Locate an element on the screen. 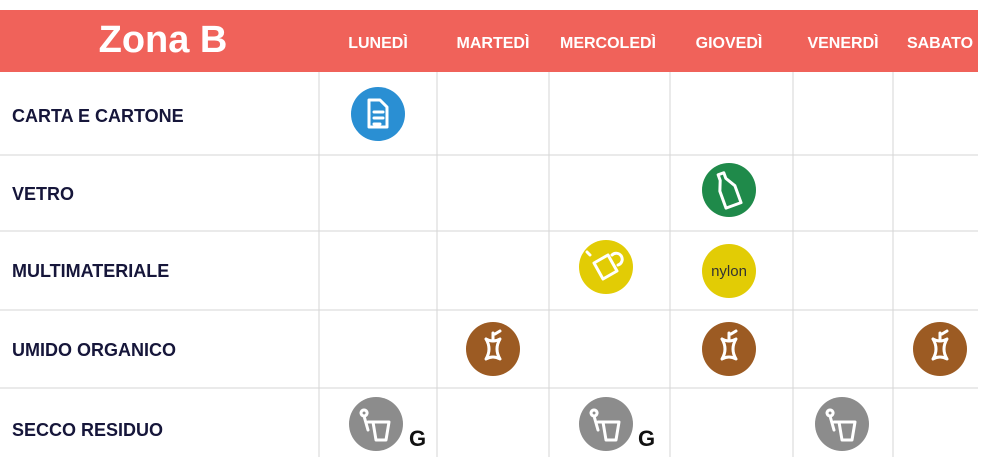  day-header: SABATO is located at coordinates (940, 43).